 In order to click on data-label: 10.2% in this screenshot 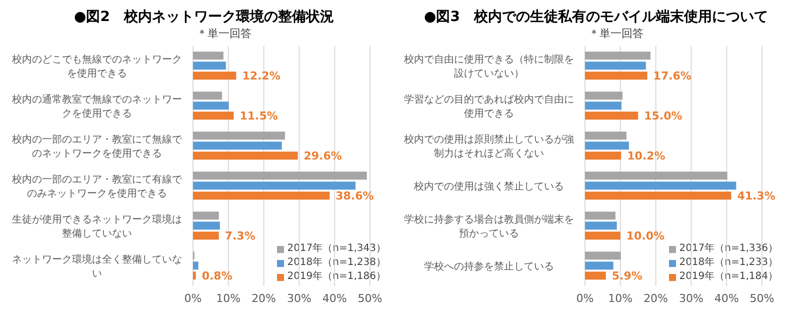, I will do `click(646, 155)`.